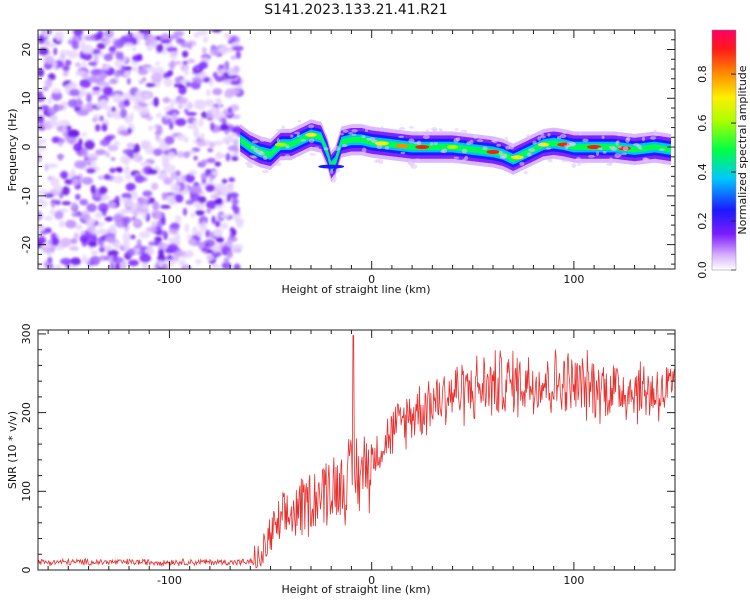 The height and width of the screenshot is (600, 750). Describe the element at coordinates (371, 279) in the screenshot. I see `spectrogram-xtick-label: 0` at that location.